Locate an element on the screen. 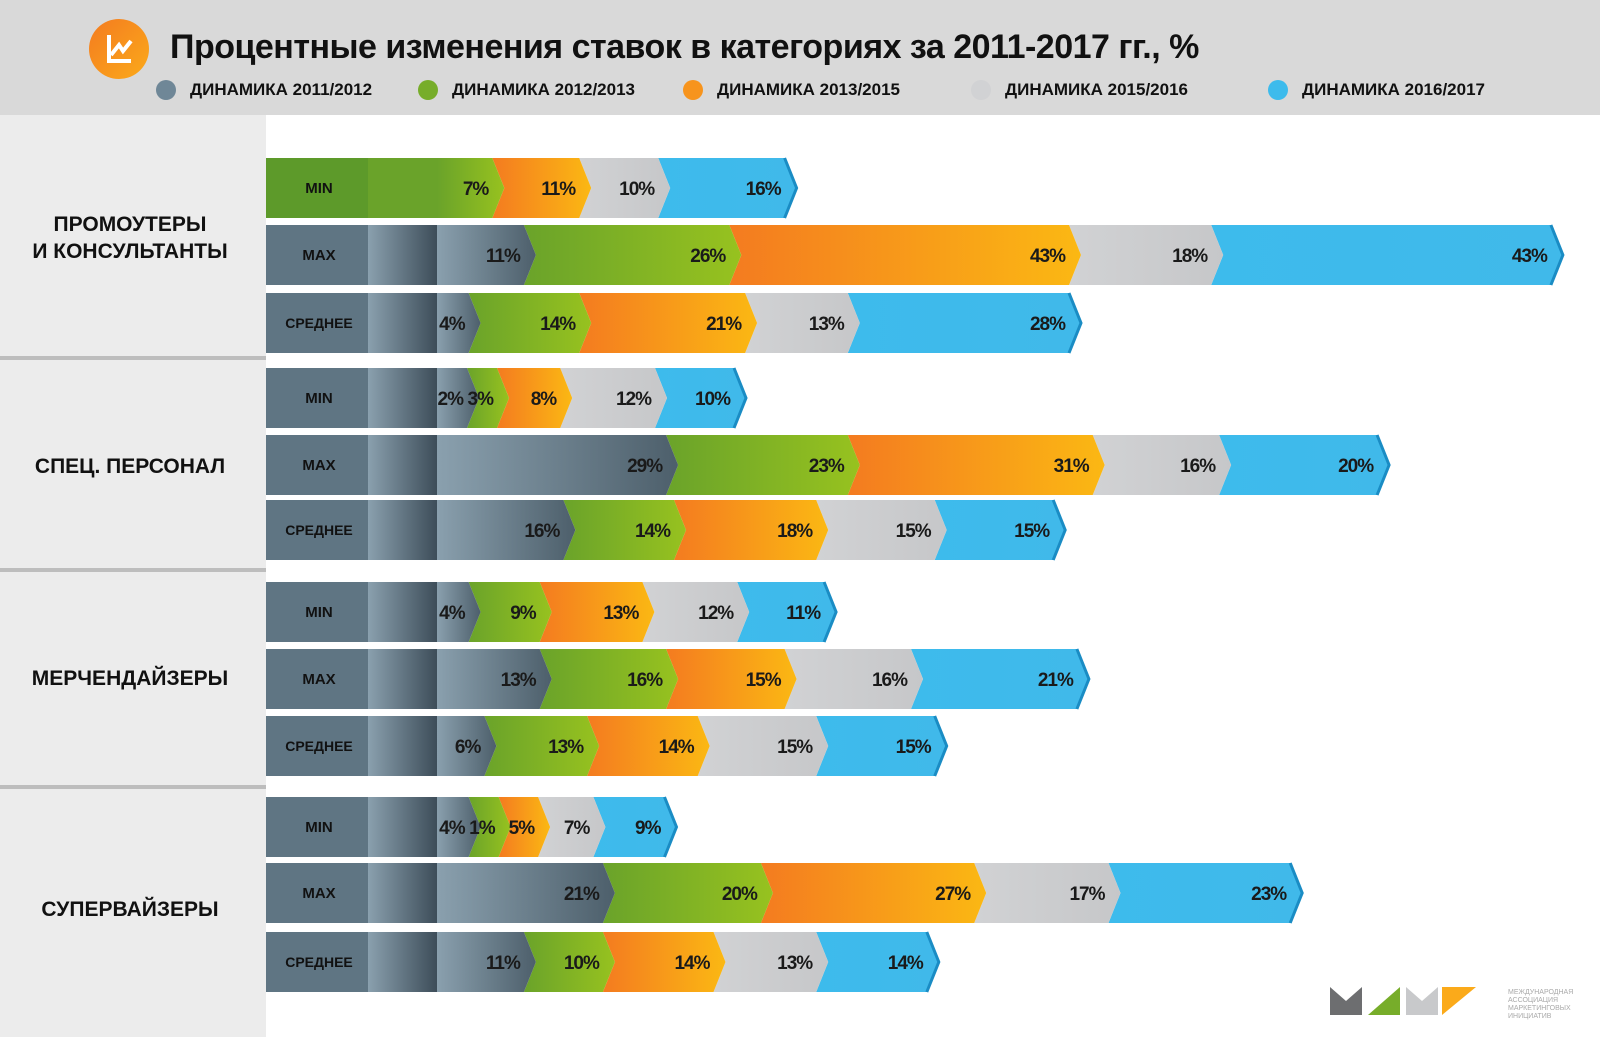 This screenshot has width=1600, height=1037. data-label: 3% is located at coordinates (481, 399).